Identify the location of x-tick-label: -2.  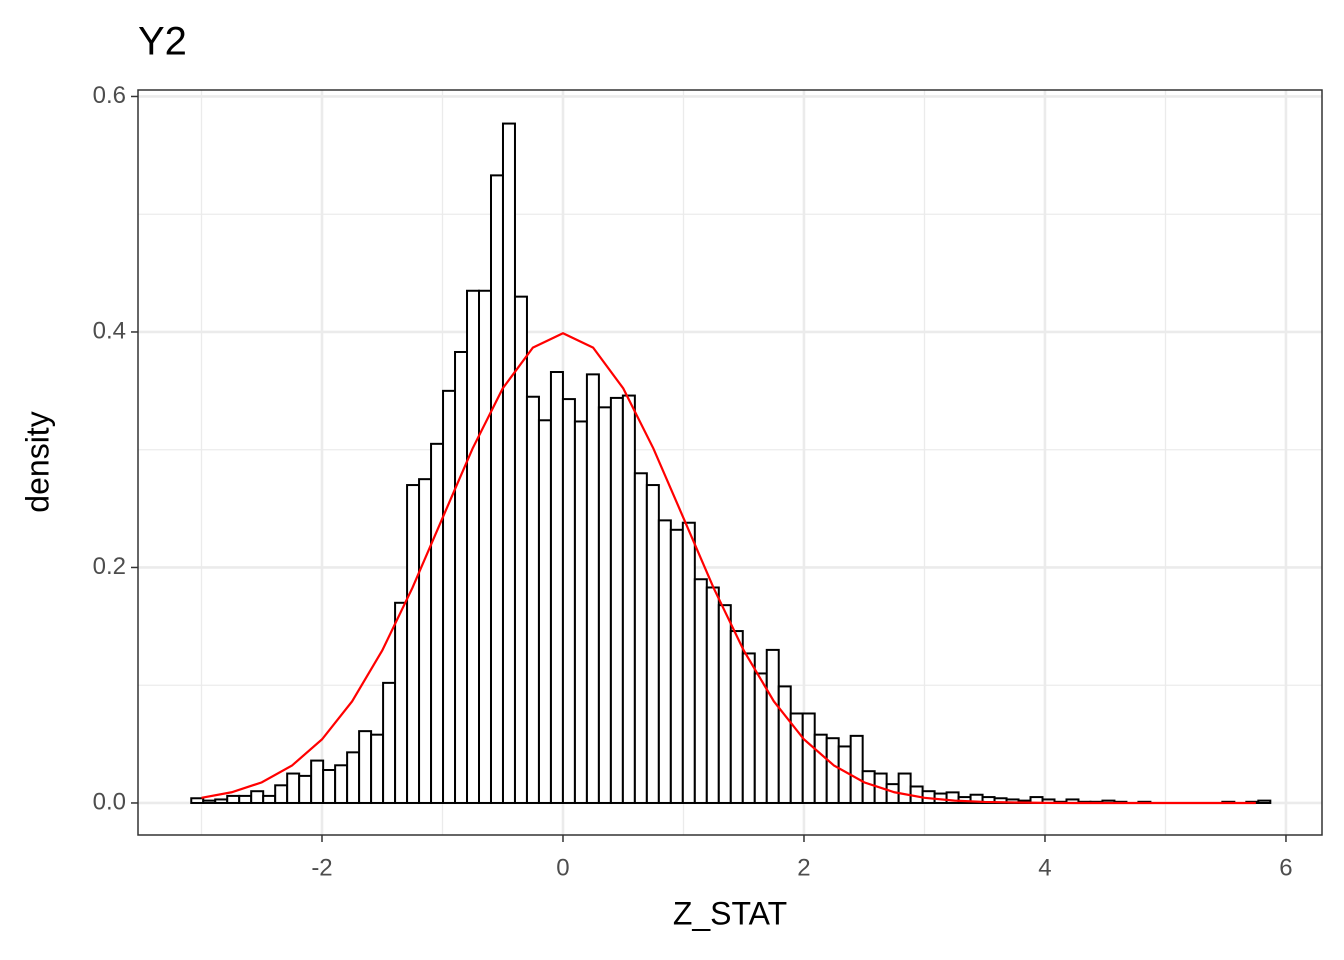
(321, 867).